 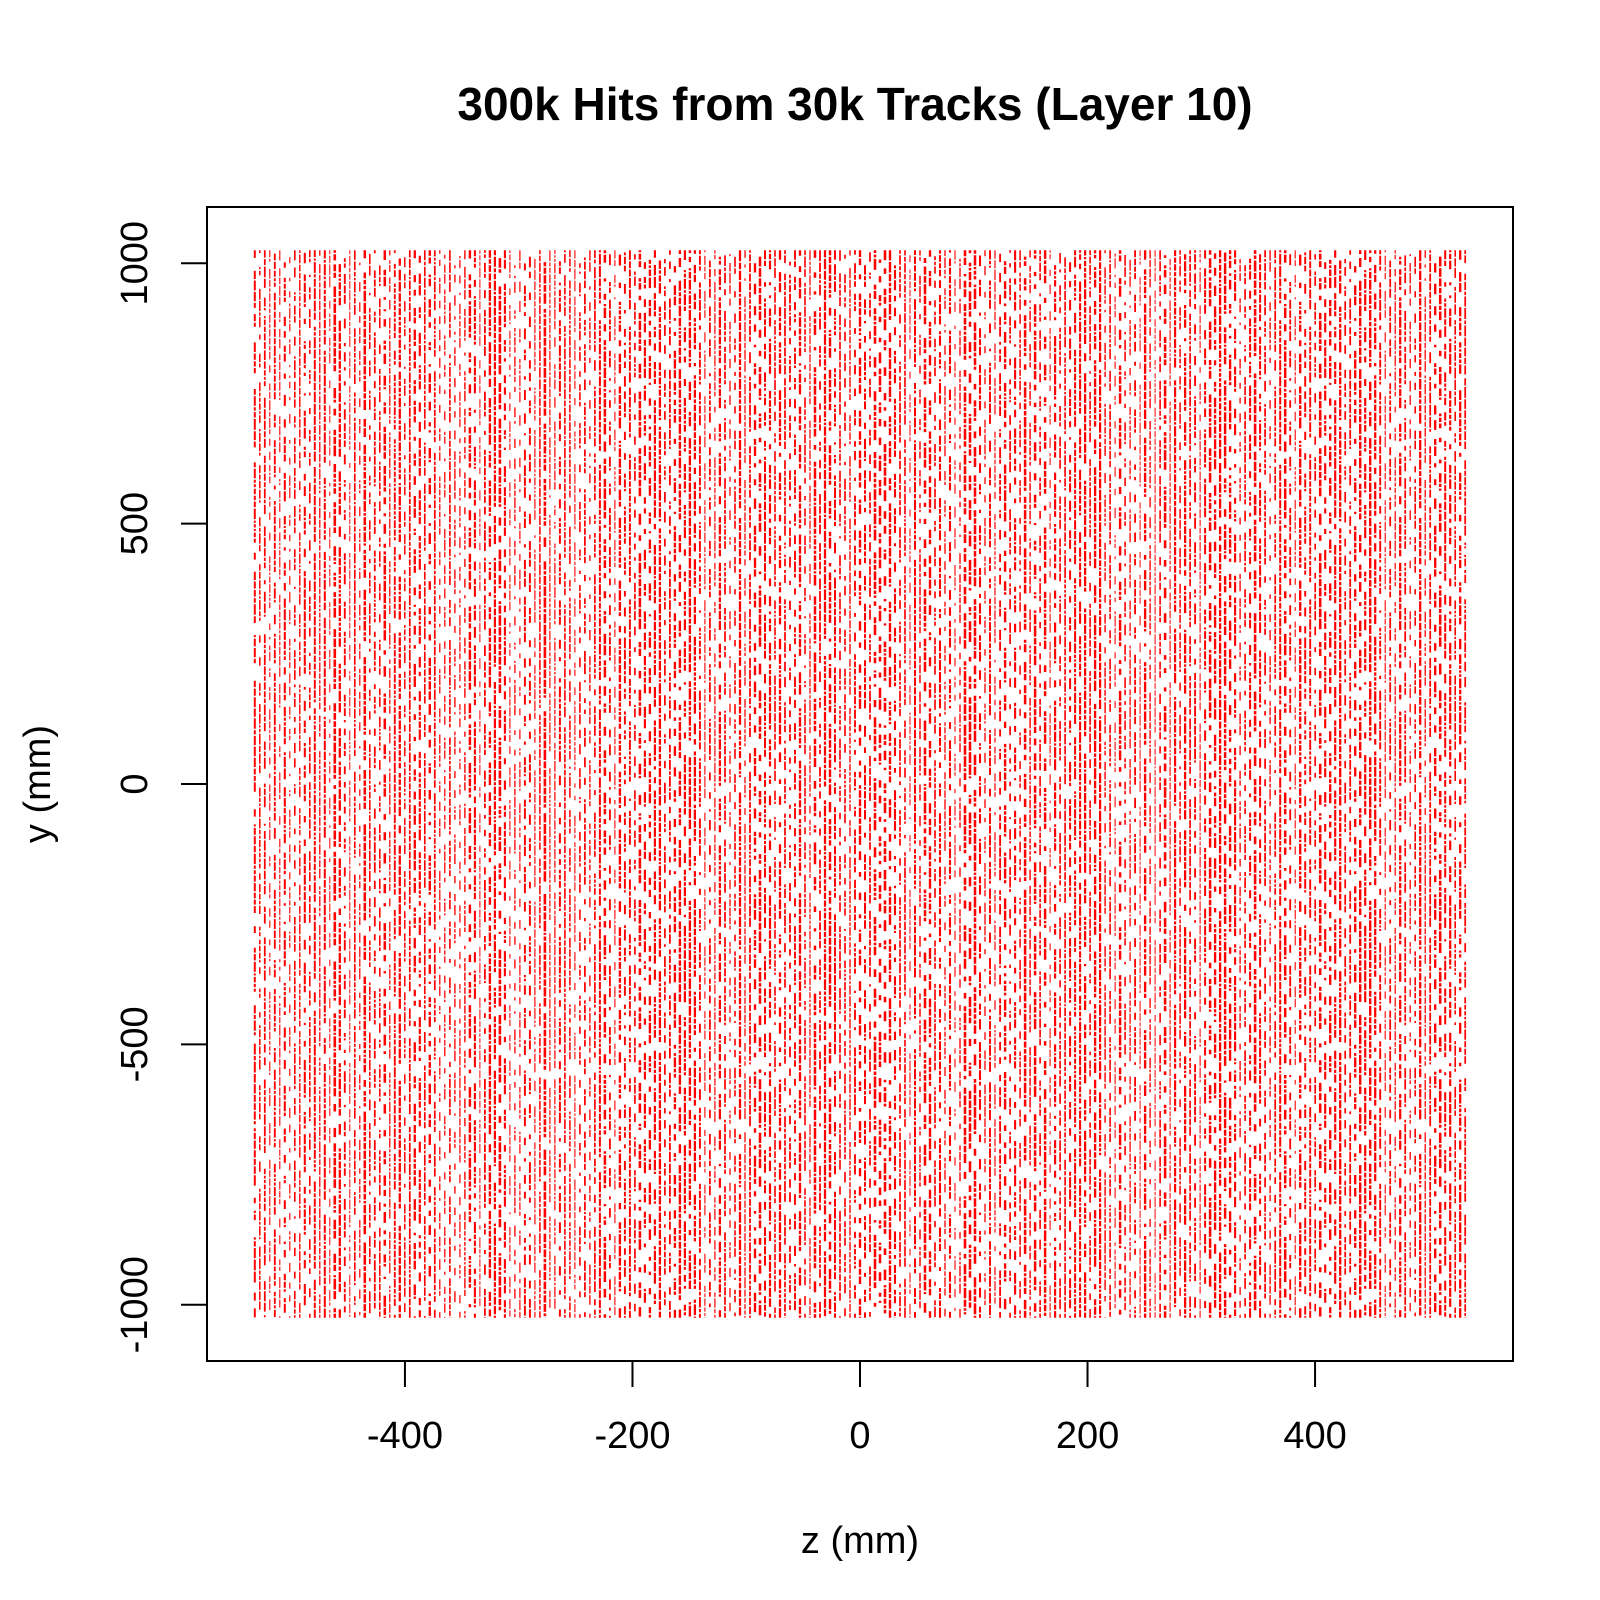 What do you see at coordinates (161, 787) in the screenshot?
I see `y-axis: -1000 -500 0 500 1000` at bounding box center [161, 787].